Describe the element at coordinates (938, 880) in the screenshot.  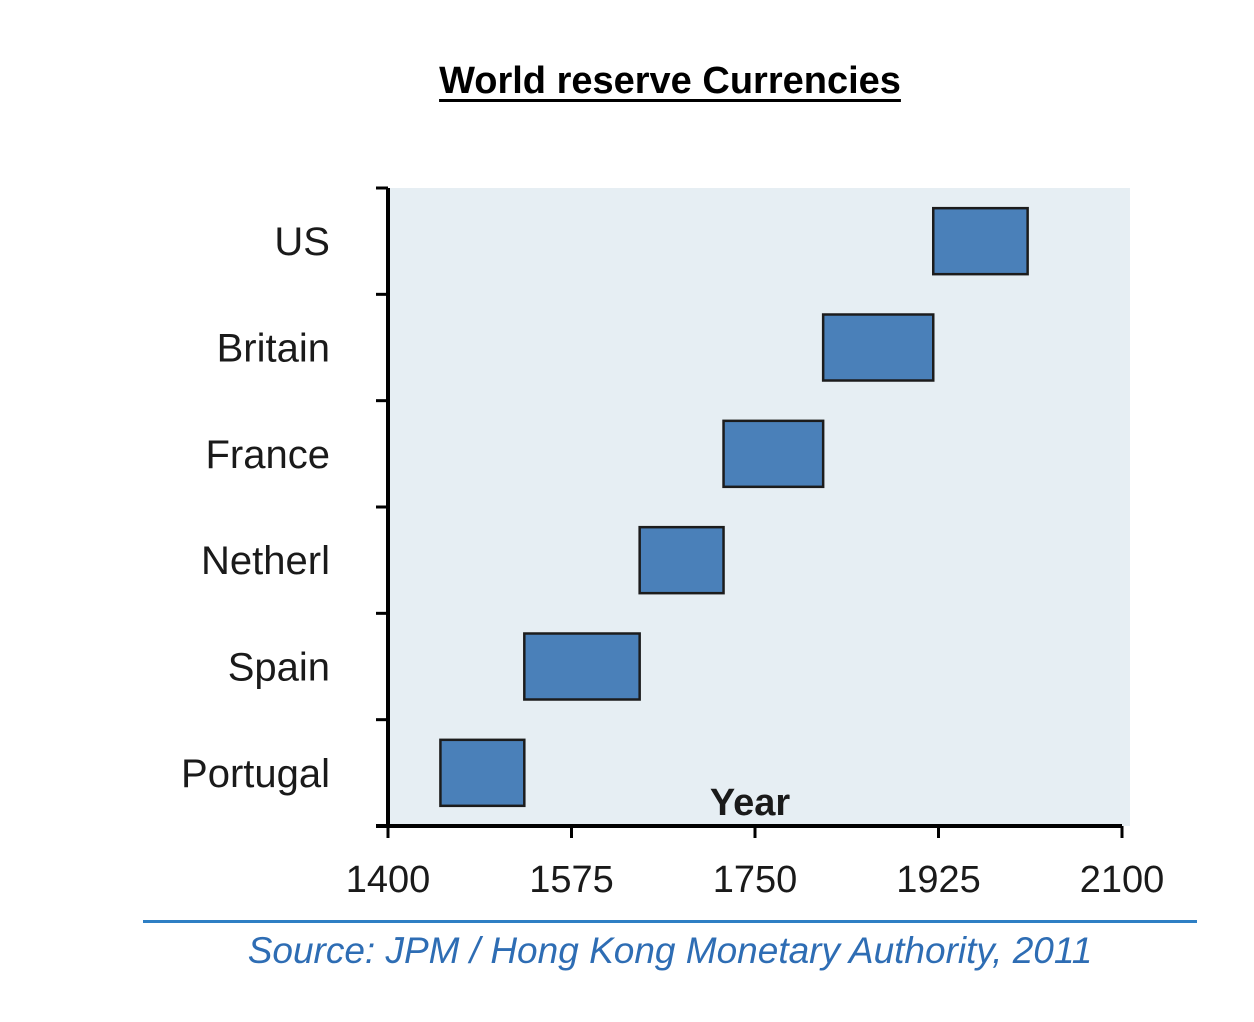
I see `x-tick-label-1925: 1925` at that location.